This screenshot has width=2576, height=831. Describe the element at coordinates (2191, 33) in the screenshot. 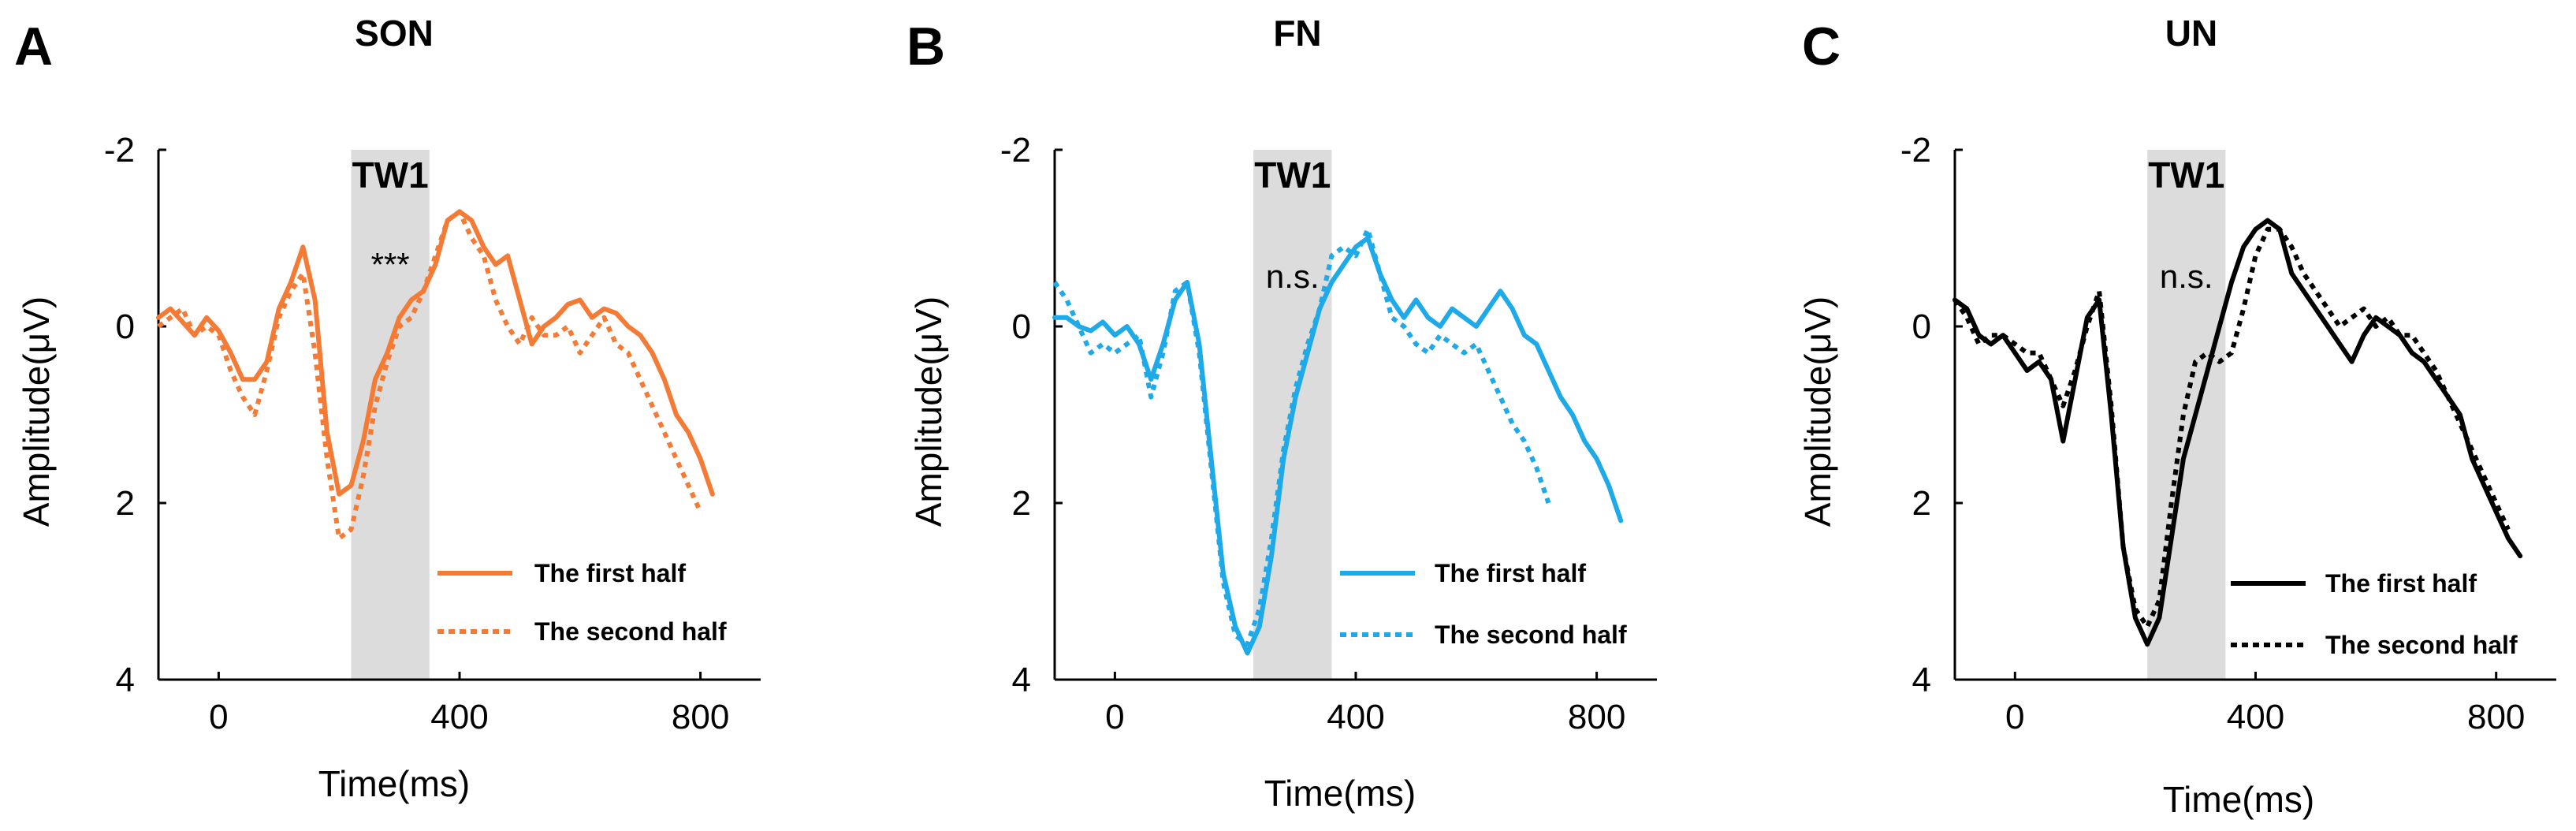

I see `panel-title: UN` at that location.